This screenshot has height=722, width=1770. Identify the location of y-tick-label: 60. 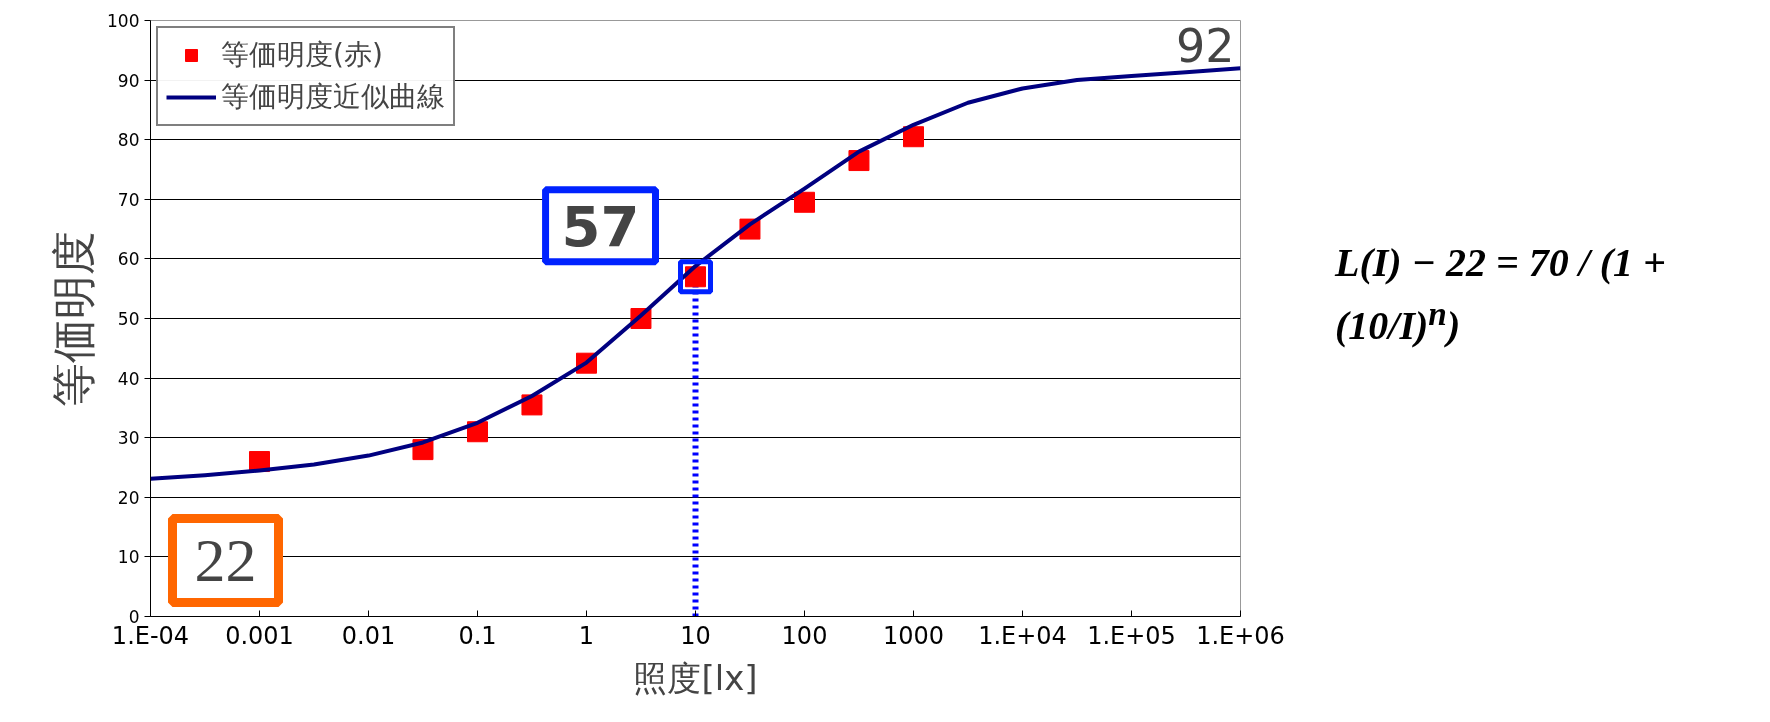
(128, 259).